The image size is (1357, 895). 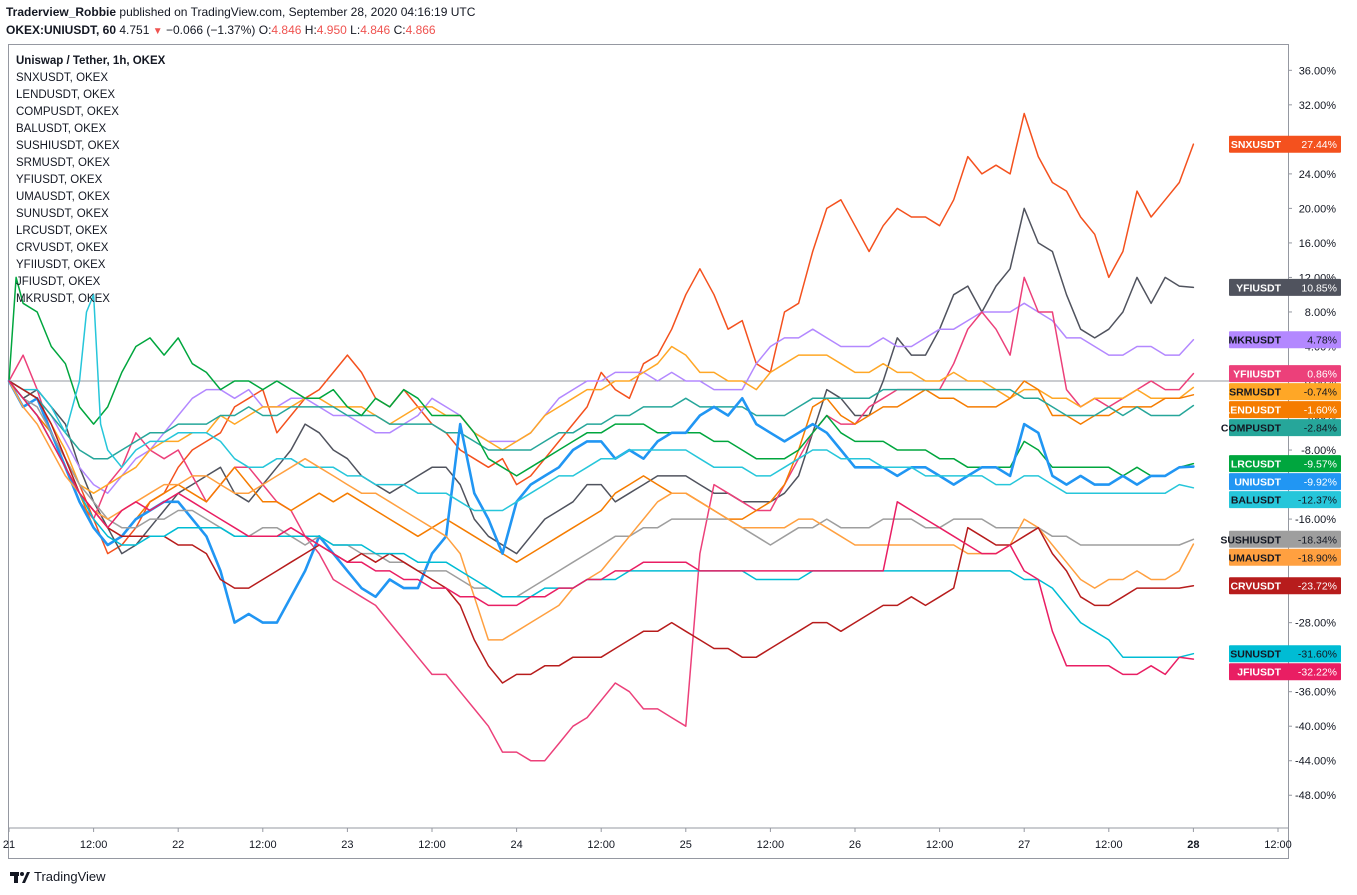 I want to click on value-tag-sunusdt: SUNUSDT -31.60%, so click(x=1285, y=654).